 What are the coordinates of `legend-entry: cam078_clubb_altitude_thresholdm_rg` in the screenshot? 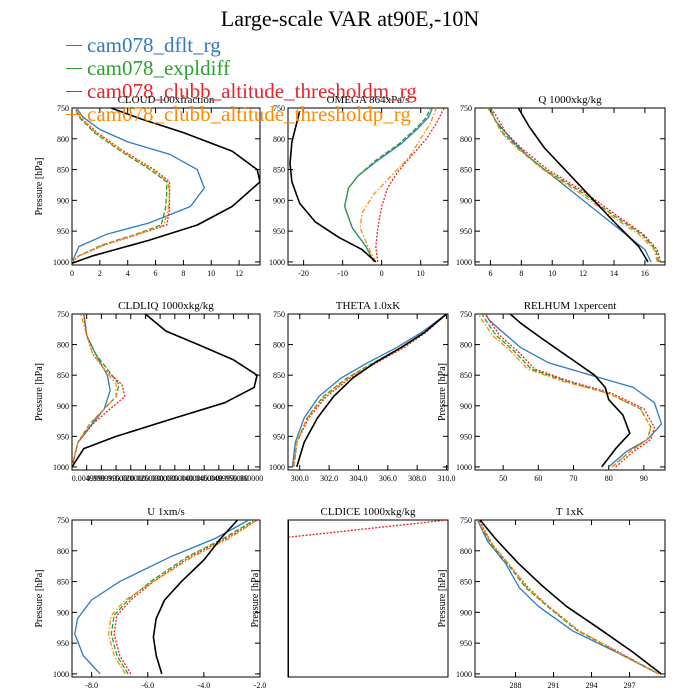 It's located at (241, 91).